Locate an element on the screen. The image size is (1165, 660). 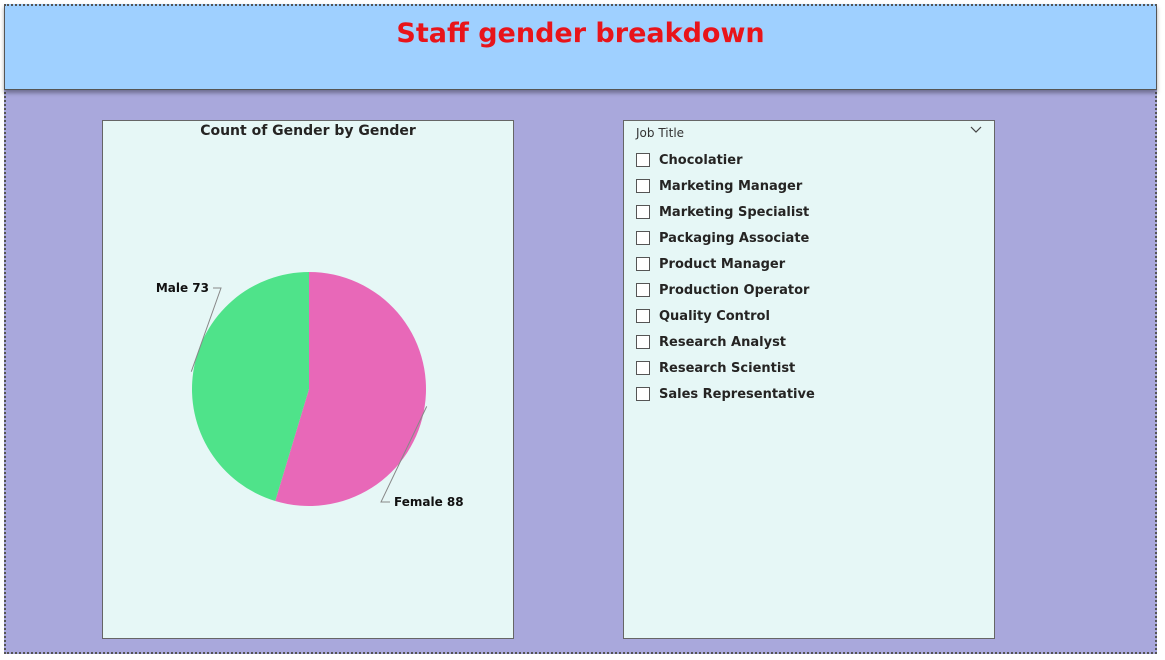
slicer-item: Product Manager is located at coordinates (725, 264).